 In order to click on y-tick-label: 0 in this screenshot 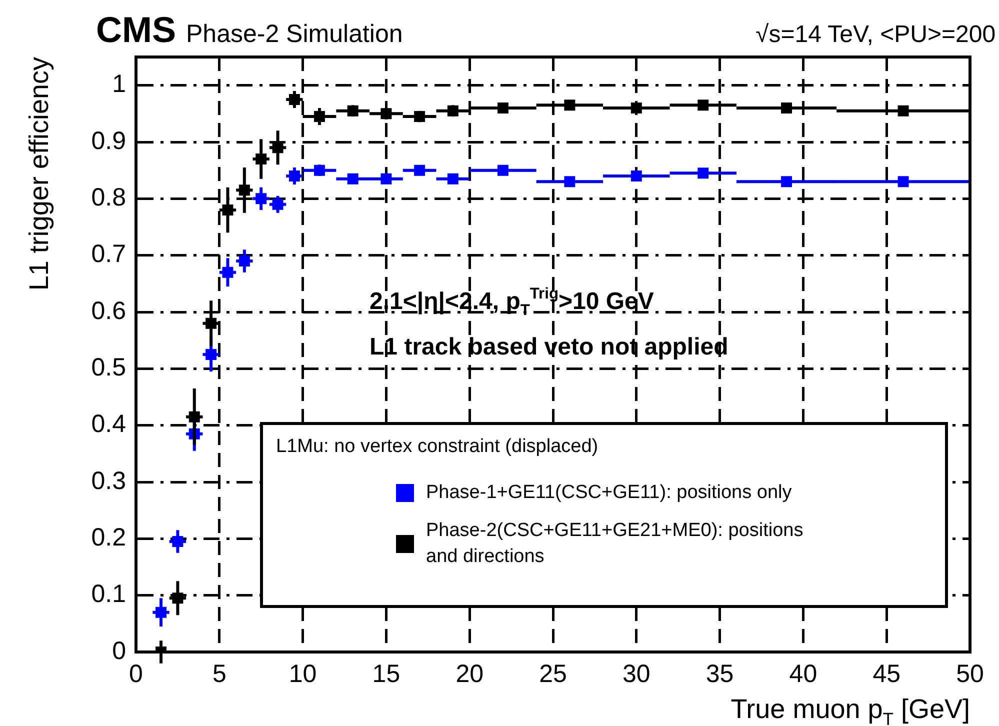, I will do `click(119, 650)`.